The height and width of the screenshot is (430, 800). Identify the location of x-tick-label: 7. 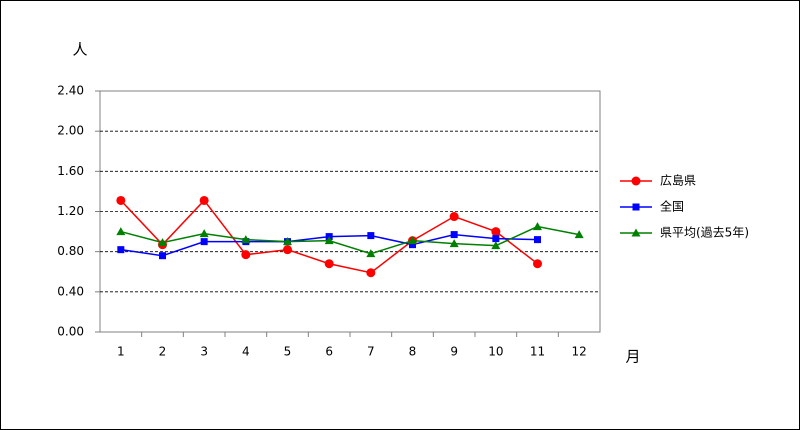
(371, 352).